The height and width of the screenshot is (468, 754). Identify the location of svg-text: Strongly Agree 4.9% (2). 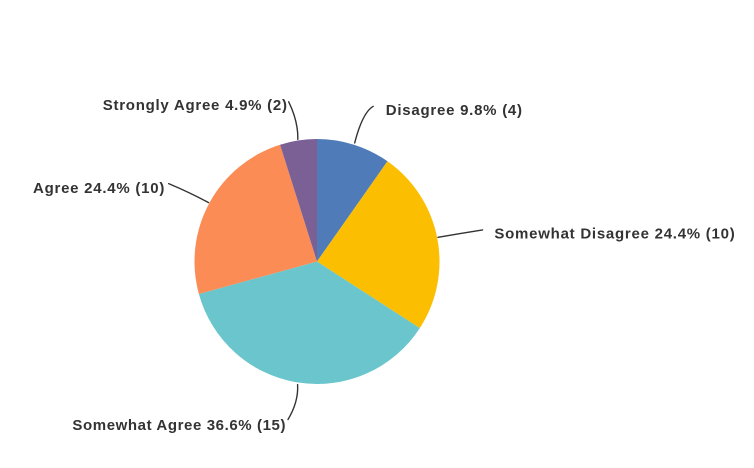
(195, 105).